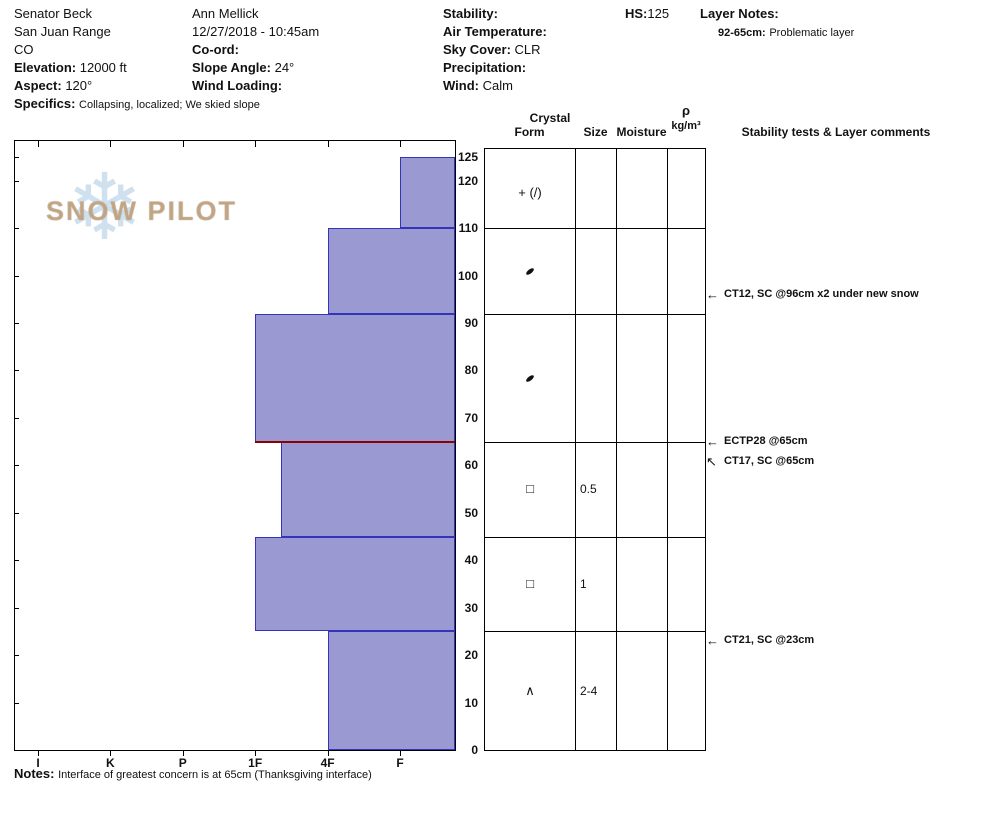 The image size is (994, 840). I want to click on wind-loading-label: Wind Loading:, so click(237, 85).